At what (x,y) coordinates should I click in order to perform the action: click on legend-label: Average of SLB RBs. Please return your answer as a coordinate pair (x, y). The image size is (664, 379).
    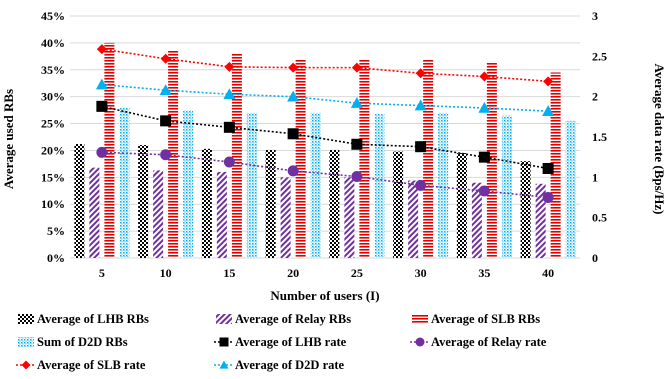
    Looking at the image, I should click on (485, 319).